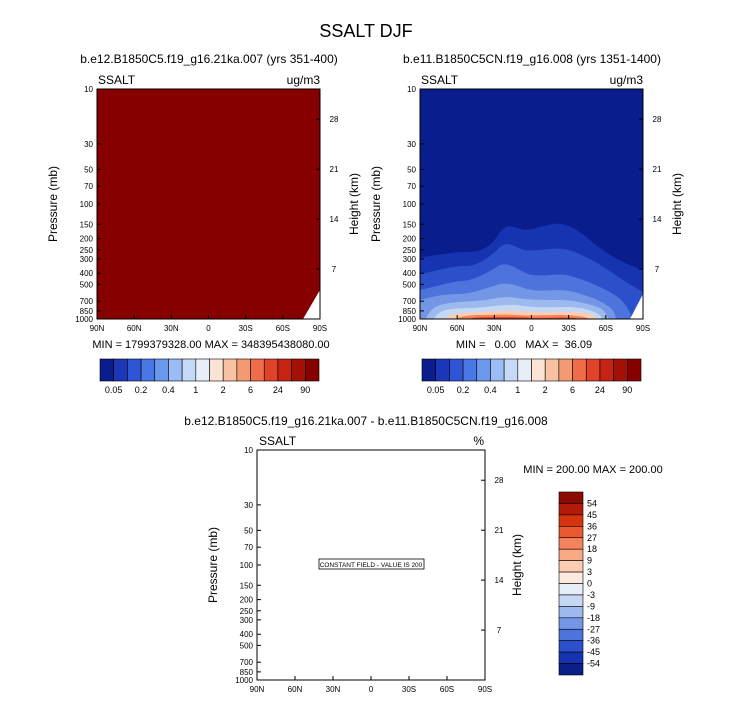 This screenshot has height=701, width=733. I want to click on colorbar-label: 90, so click(627, 390).